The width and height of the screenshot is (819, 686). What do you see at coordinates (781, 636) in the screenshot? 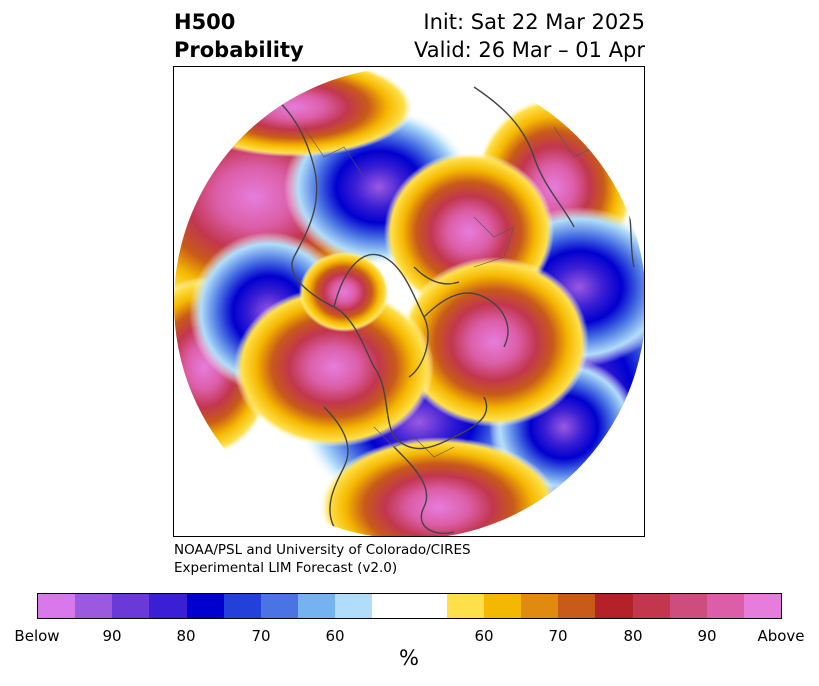
I see `colorbar-tick-label: Above` at bounding box center [781, 636].